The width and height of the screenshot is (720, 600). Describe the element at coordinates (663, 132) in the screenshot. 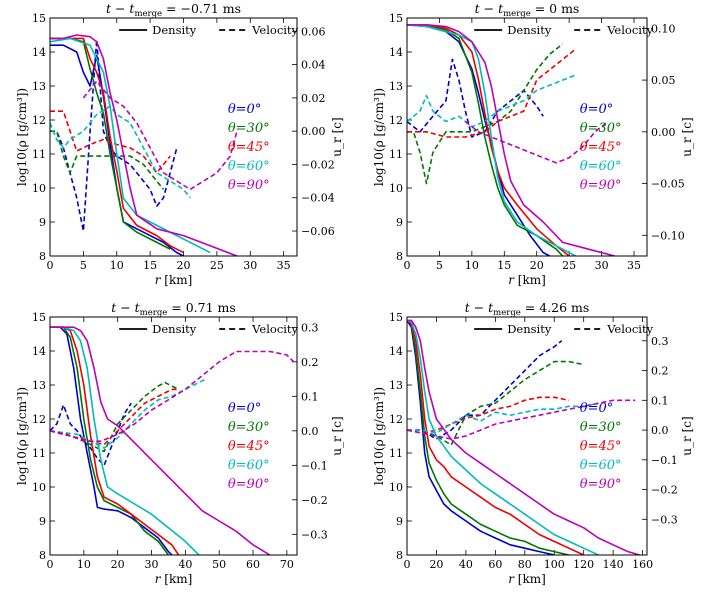

I see `y2-tick-label: 0.00` at that location.